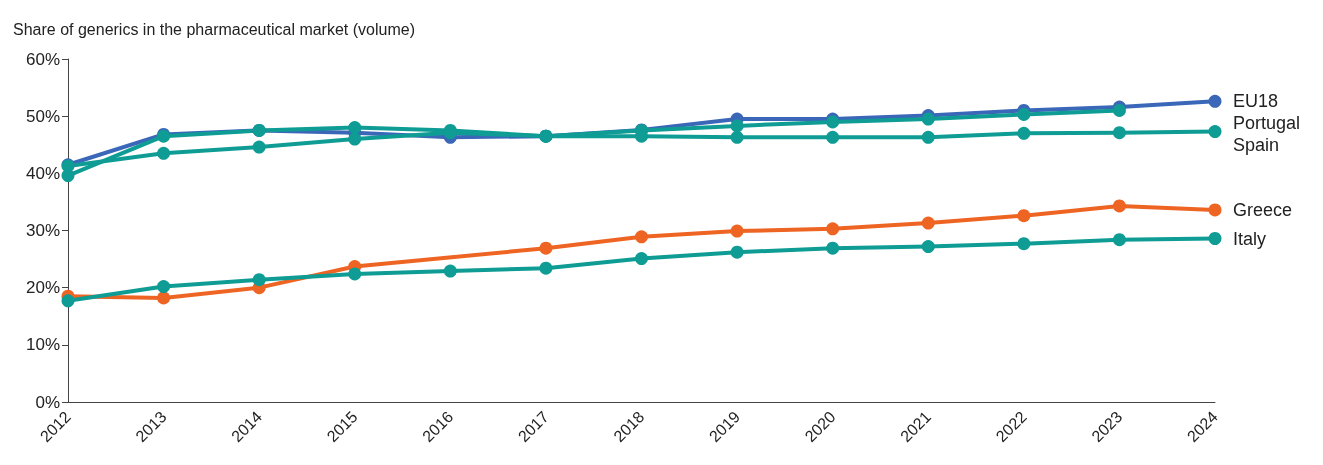  Describe the element at coordinates (1256, 145) in the screenshot. I see `series-label: Spain` at that location.